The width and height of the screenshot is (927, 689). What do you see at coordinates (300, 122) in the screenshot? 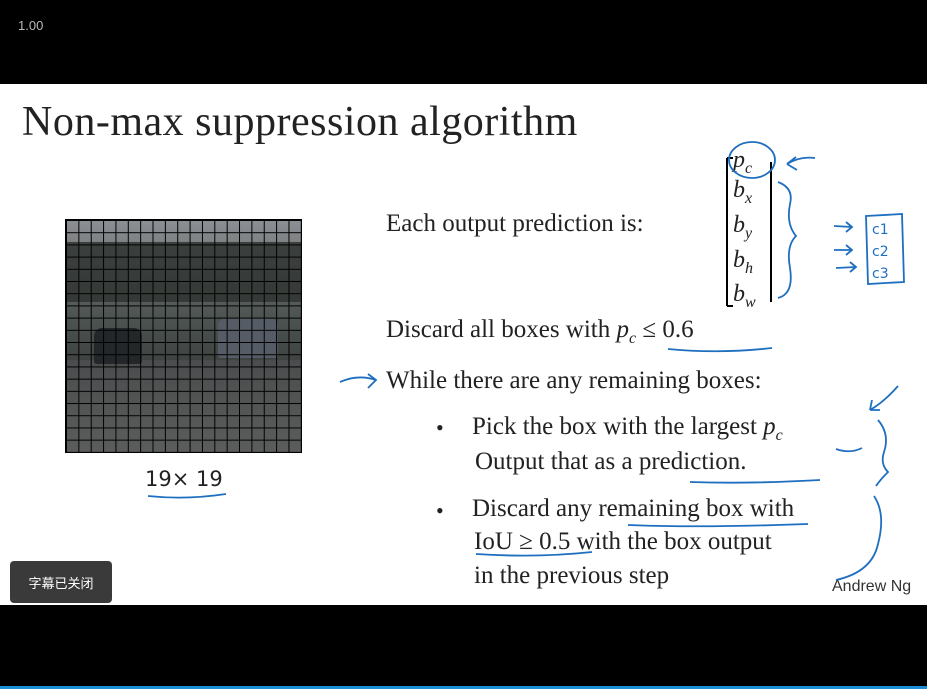
I see `slide-title: Non-max suppression algorithm` at bounding box center [300, 122].